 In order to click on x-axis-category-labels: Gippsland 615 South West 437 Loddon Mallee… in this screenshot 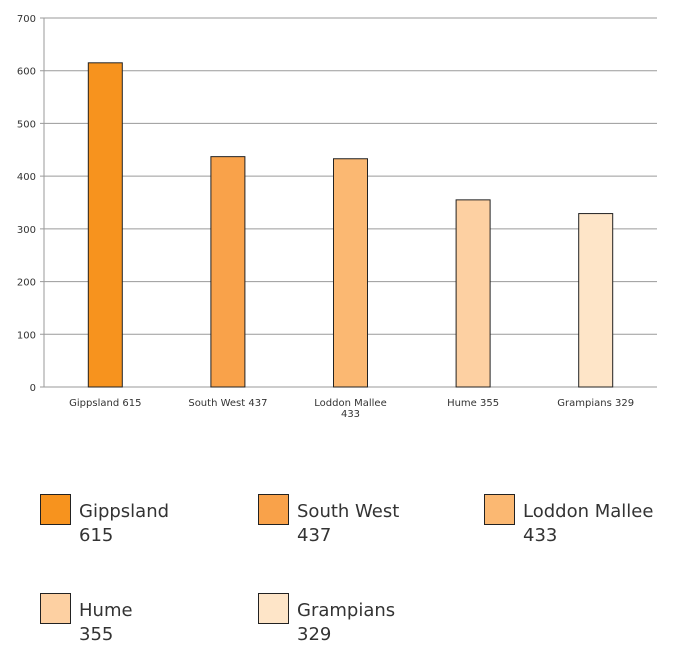, I will do `click(351, 409)`.